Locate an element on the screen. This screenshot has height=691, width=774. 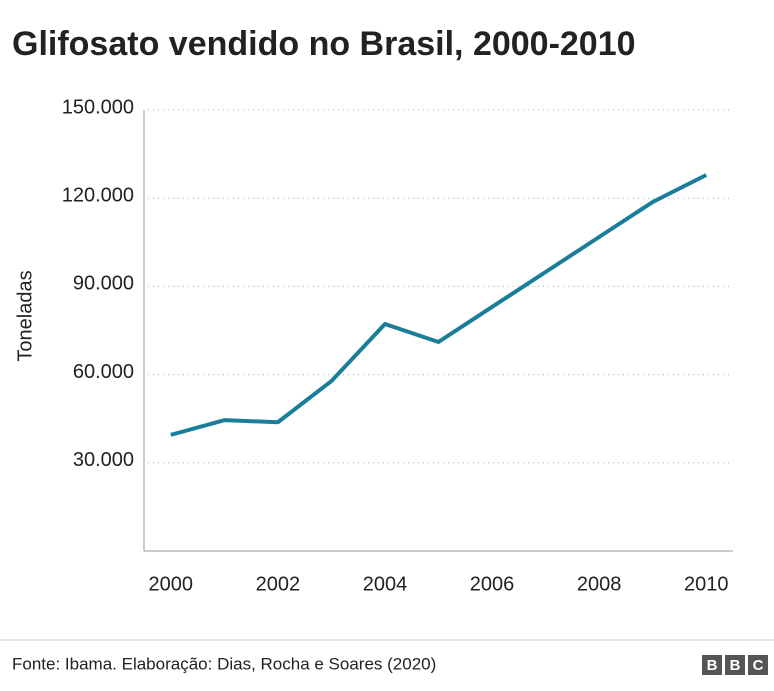
y-tick-label: 150.000 is located at coordinates (98, 107).